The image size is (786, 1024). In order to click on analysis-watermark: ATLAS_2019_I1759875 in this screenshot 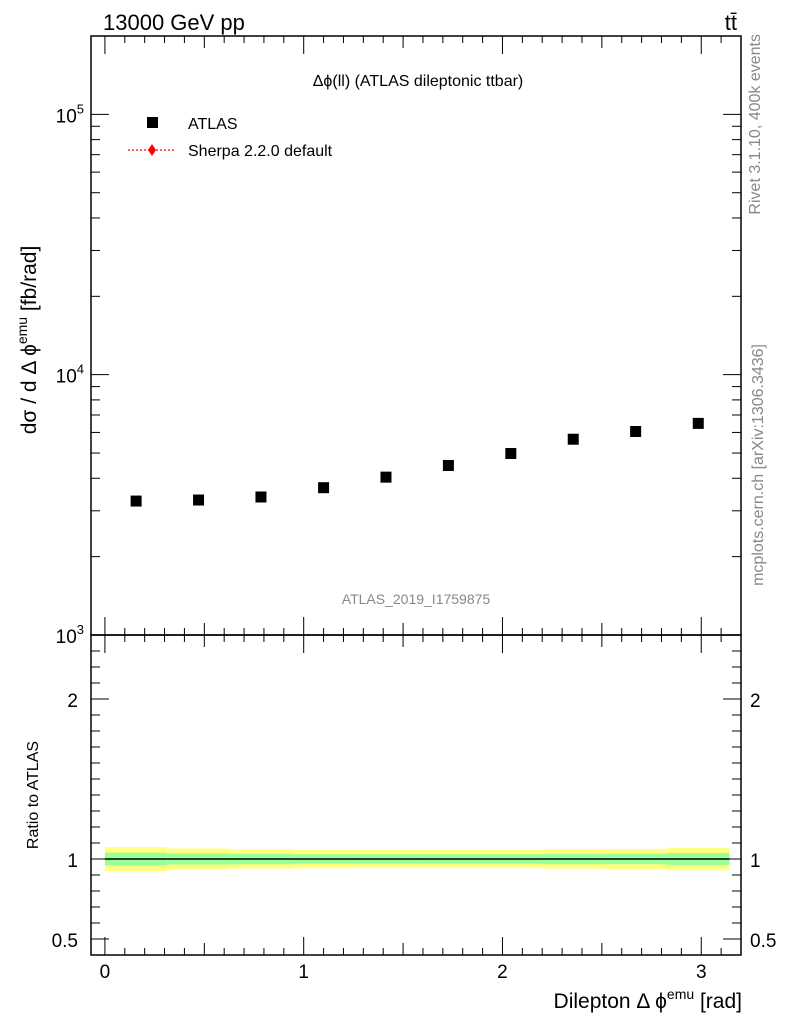, I will do `click(416, 599)`.